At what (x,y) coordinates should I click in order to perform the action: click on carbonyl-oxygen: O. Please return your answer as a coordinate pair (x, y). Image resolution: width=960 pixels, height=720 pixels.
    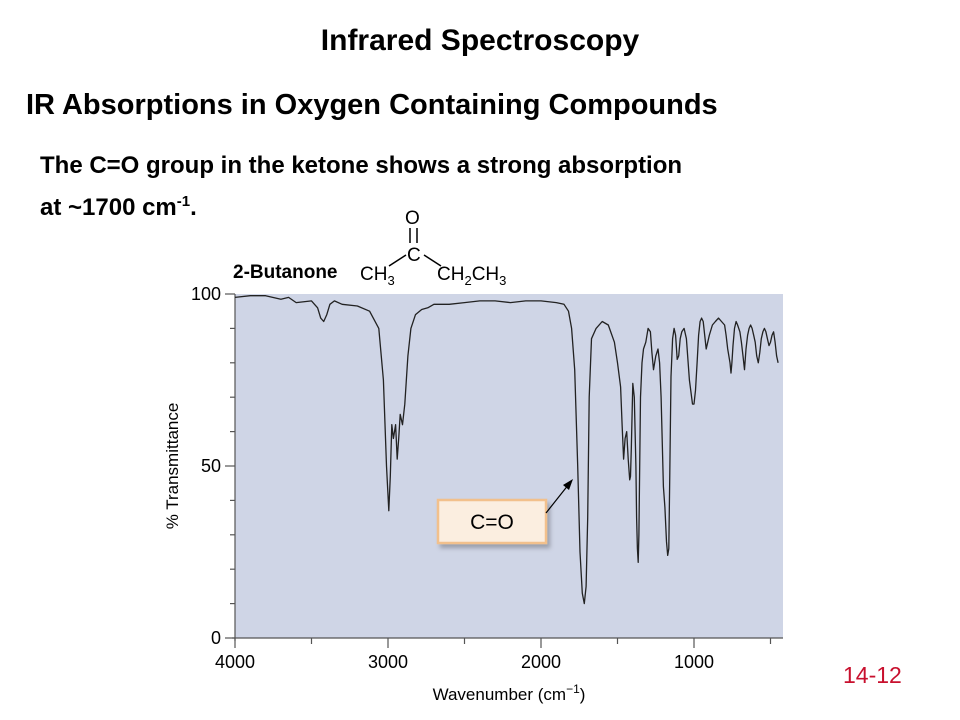
    Looking at the image, I should click on (412, 218).